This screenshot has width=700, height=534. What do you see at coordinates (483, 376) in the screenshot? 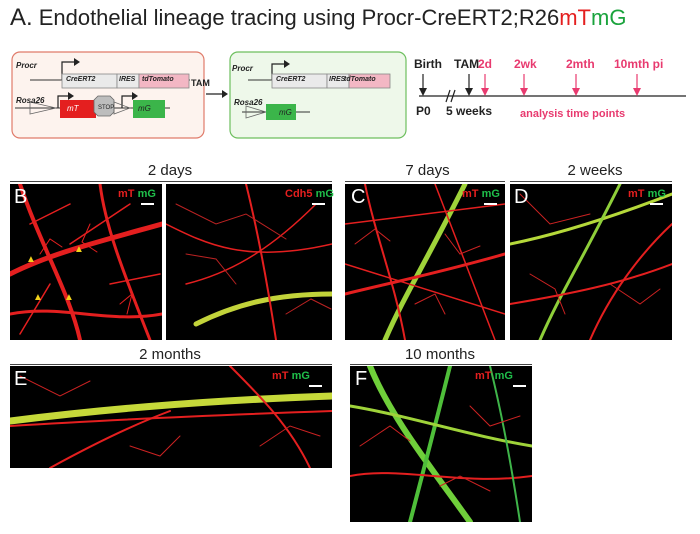
I see `legend-f-mt: mT` at bounding box center [483, 376].